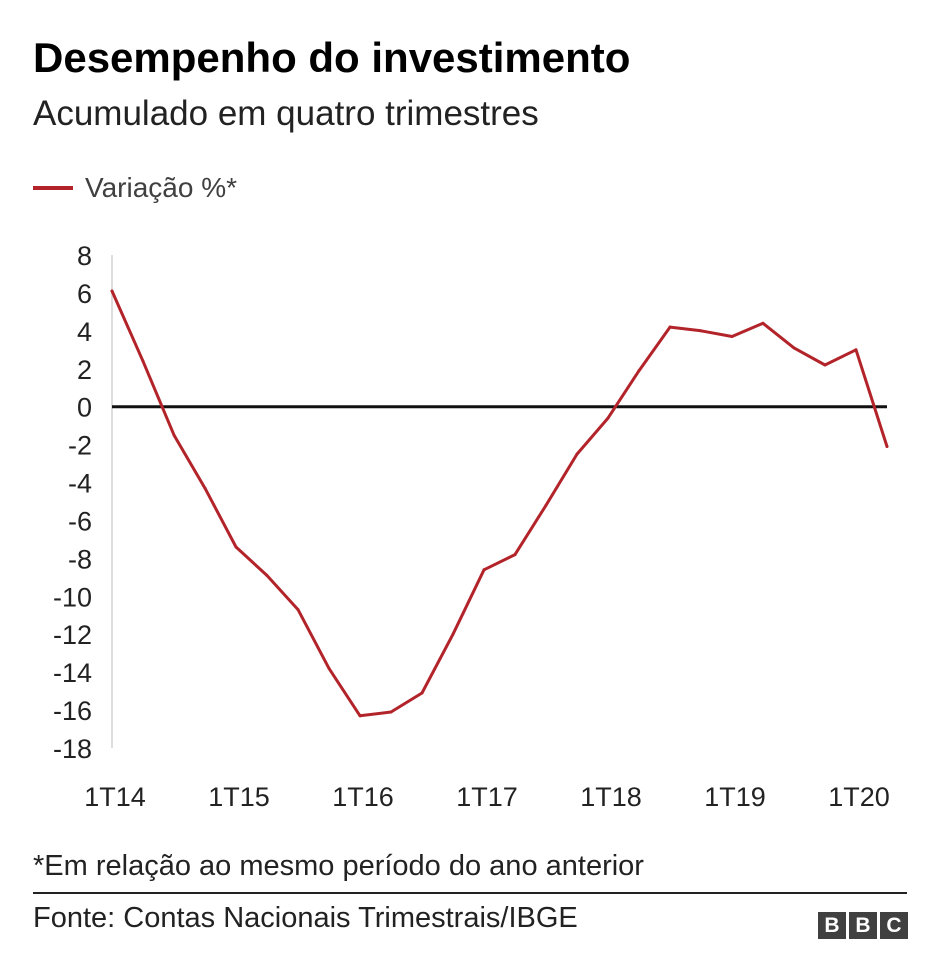 This screenshot has width=940, height=980. I want to click on chart-subtitle: Acumulado em quatro trimestres, so click(286, 113).